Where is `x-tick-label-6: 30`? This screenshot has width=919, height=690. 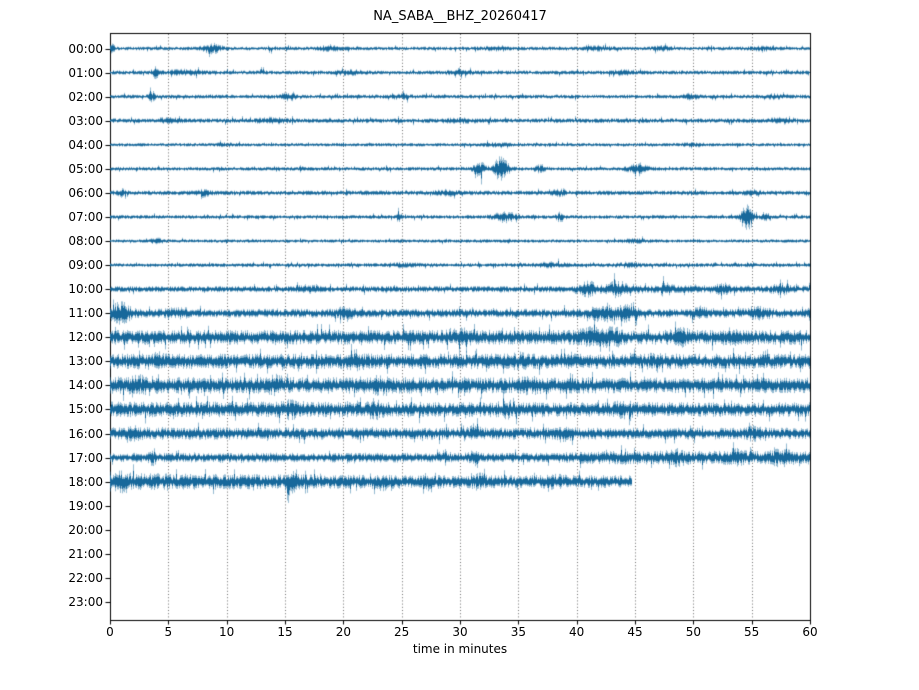 x-tick-label-6: 30 is located at coordinates (460, 632).